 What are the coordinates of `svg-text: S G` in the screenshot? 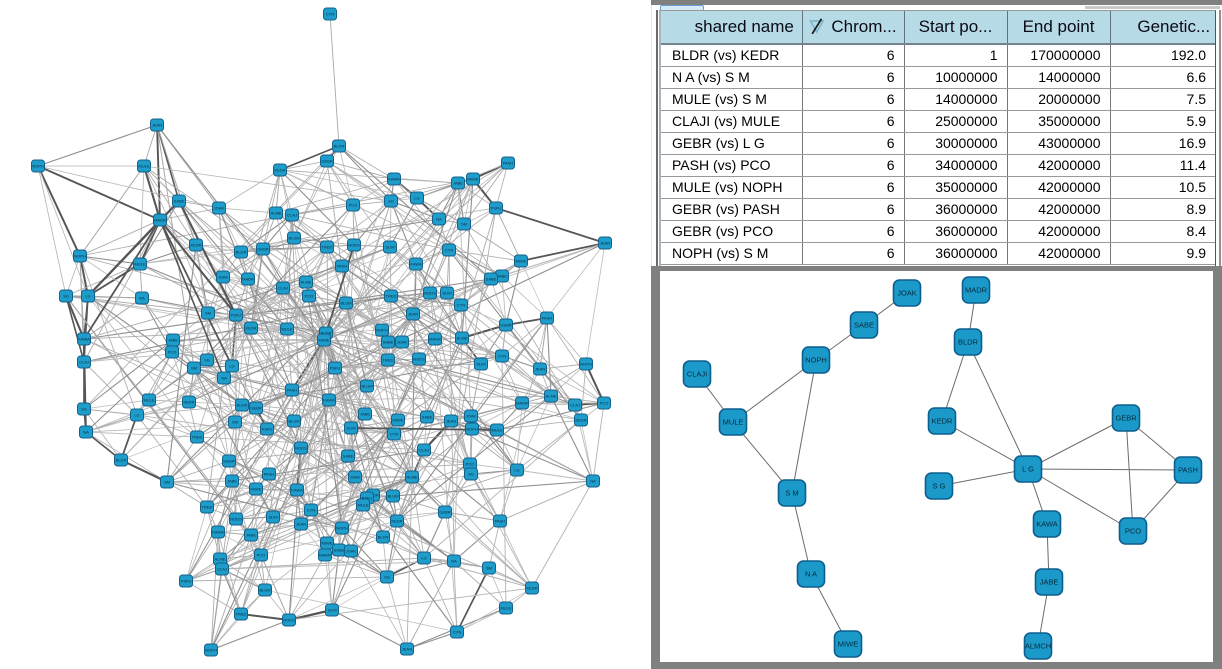 It's located at (939, 486).